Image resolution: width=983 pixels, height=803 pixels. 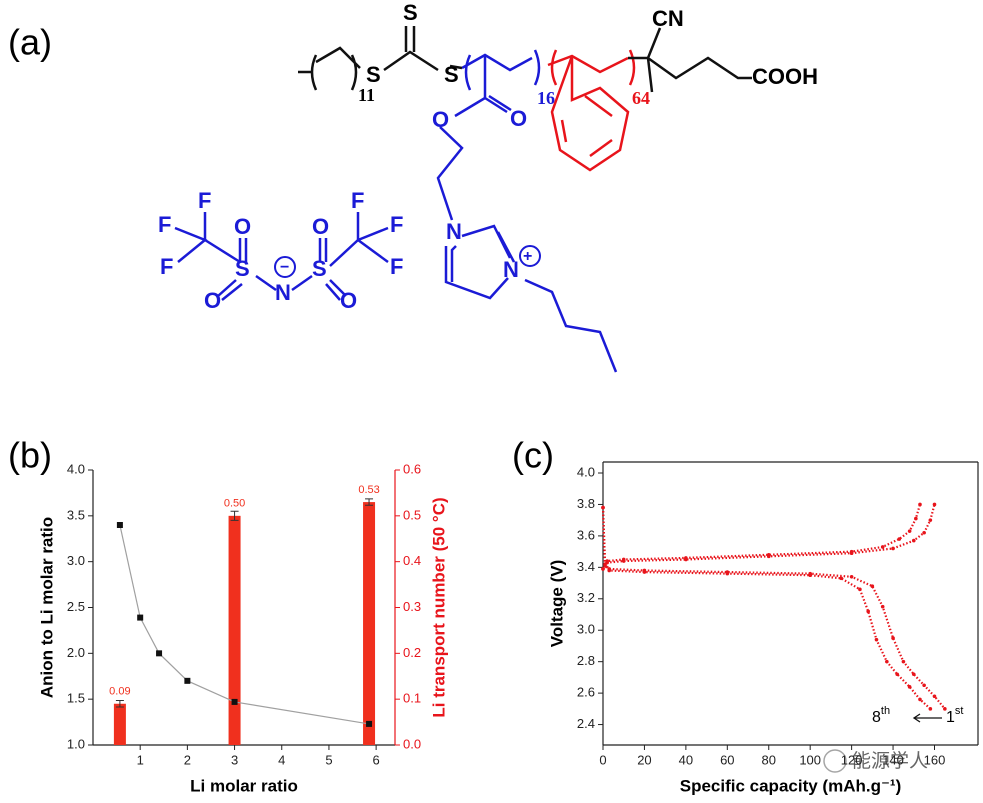 I want to click on y-tick-label: 2.8, so click(x=586, y=660).